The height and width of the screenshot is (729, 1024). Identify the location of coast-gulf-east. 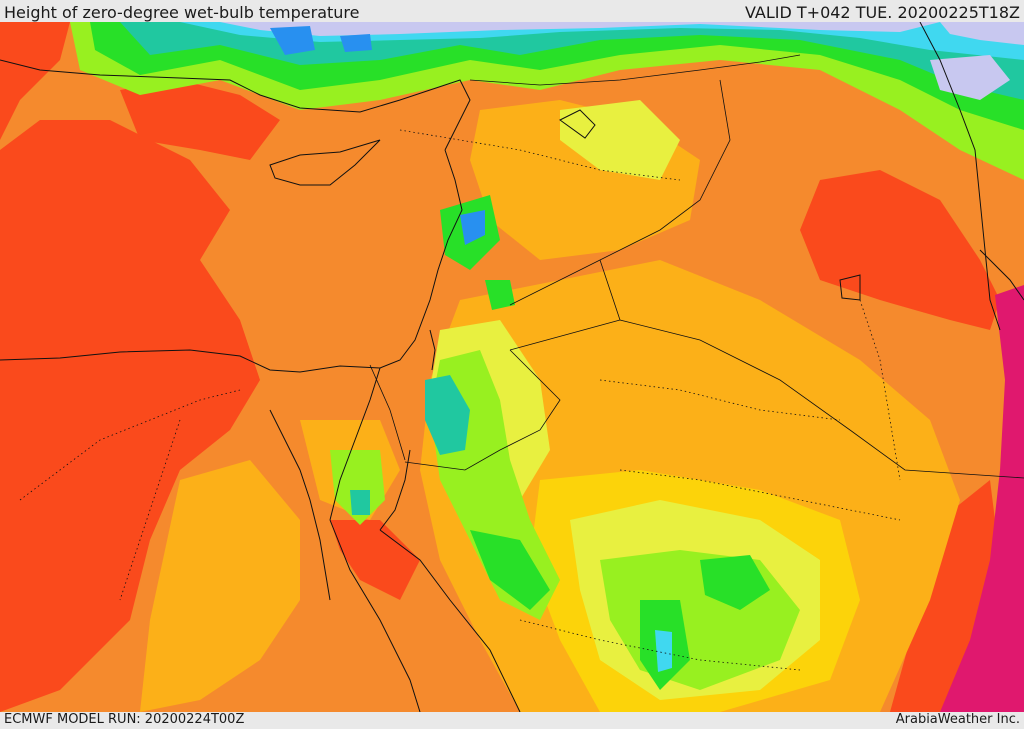
(960, 176).